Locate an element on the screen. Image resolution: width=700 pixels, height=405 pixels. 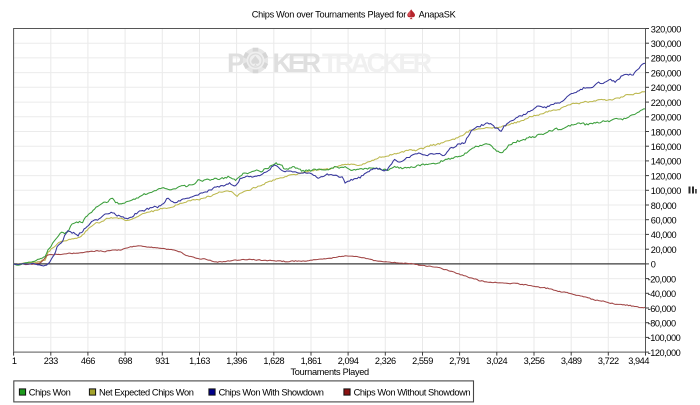
svg-text: 20,000 is located at coordinates (664, 250).